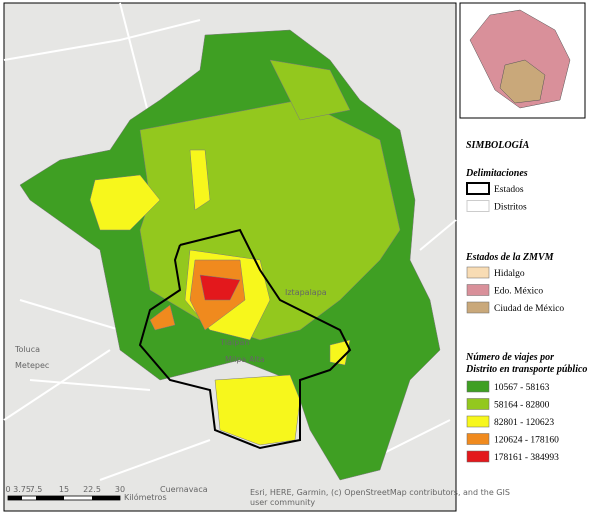  I want to click on scale-label: 15, so click(64, 489).